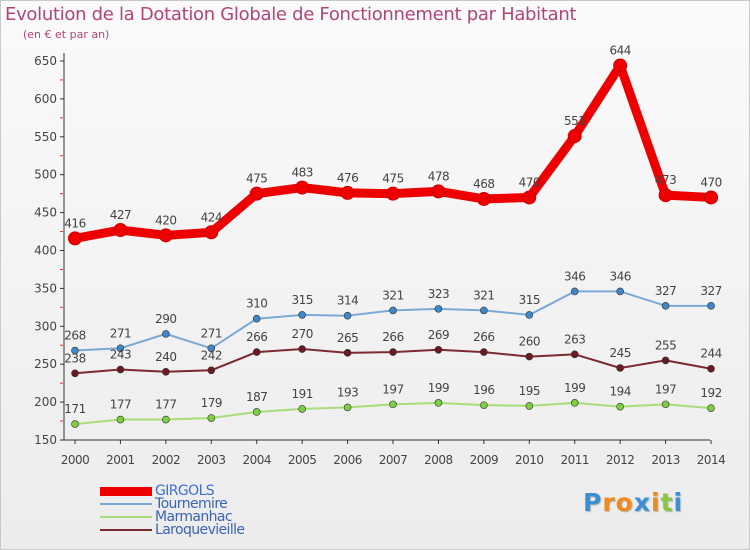 This screenshot has width=750, height=550. What do you see at coordinates (75, 460) in the screenshot?
I see `x-tick-label: 2000` at bounding box center [75, 460].